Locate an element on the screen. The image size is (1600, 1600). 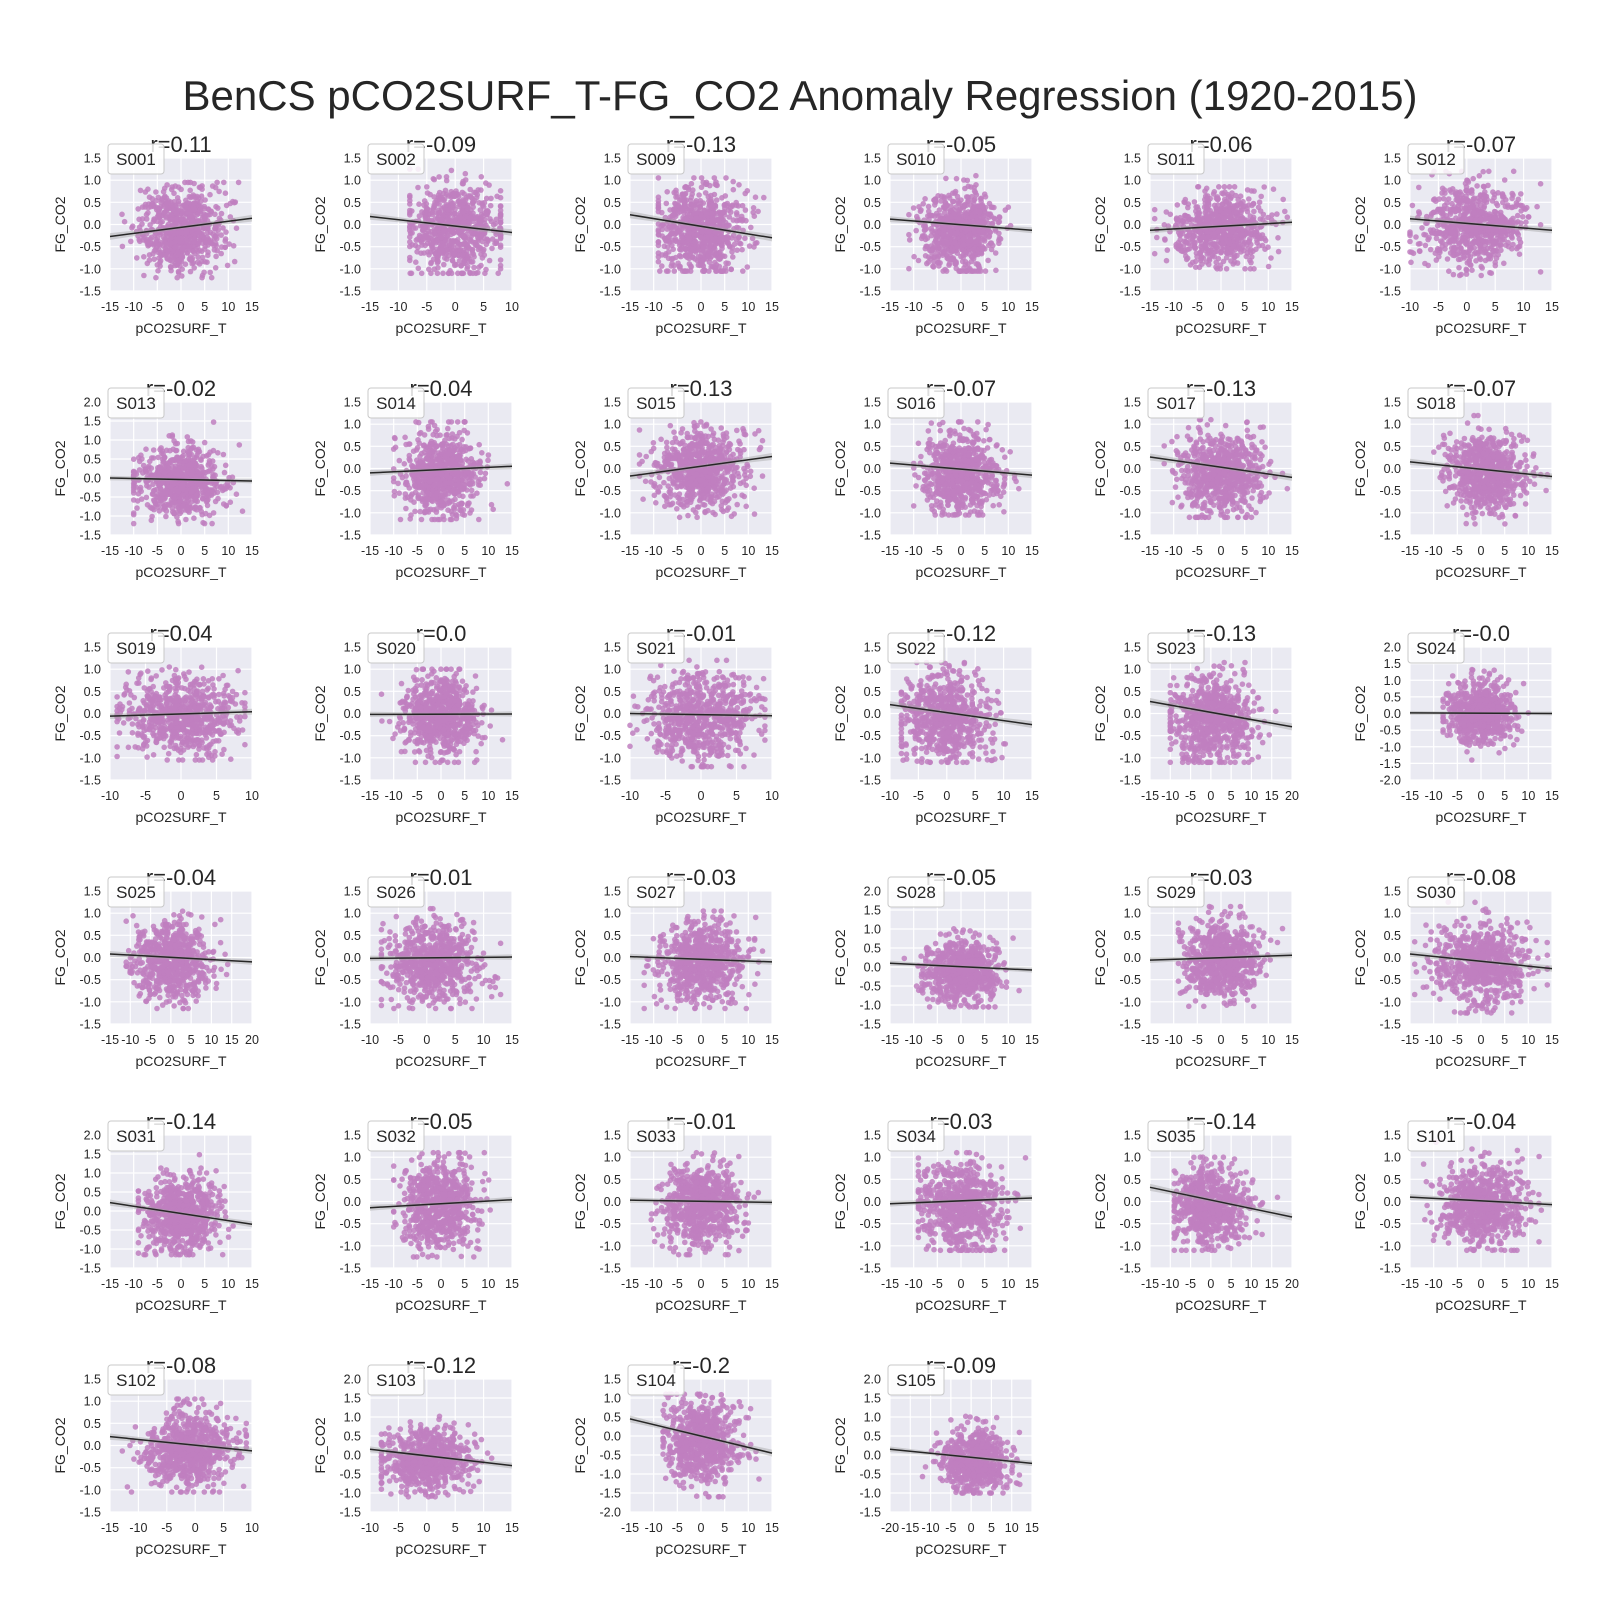
x-tick-label: -5 is located at coordinates (426, 307).